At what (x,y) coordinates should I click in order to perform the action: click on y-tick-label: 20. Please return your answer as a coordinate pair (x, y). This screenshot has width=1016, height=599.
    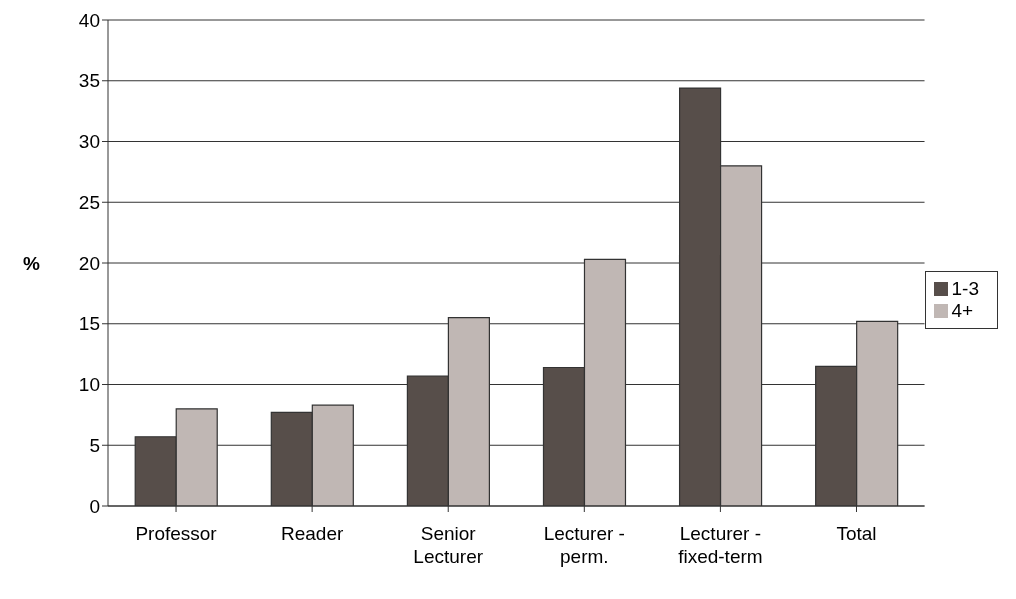
    Looking at the image, I should click on (89, 263).